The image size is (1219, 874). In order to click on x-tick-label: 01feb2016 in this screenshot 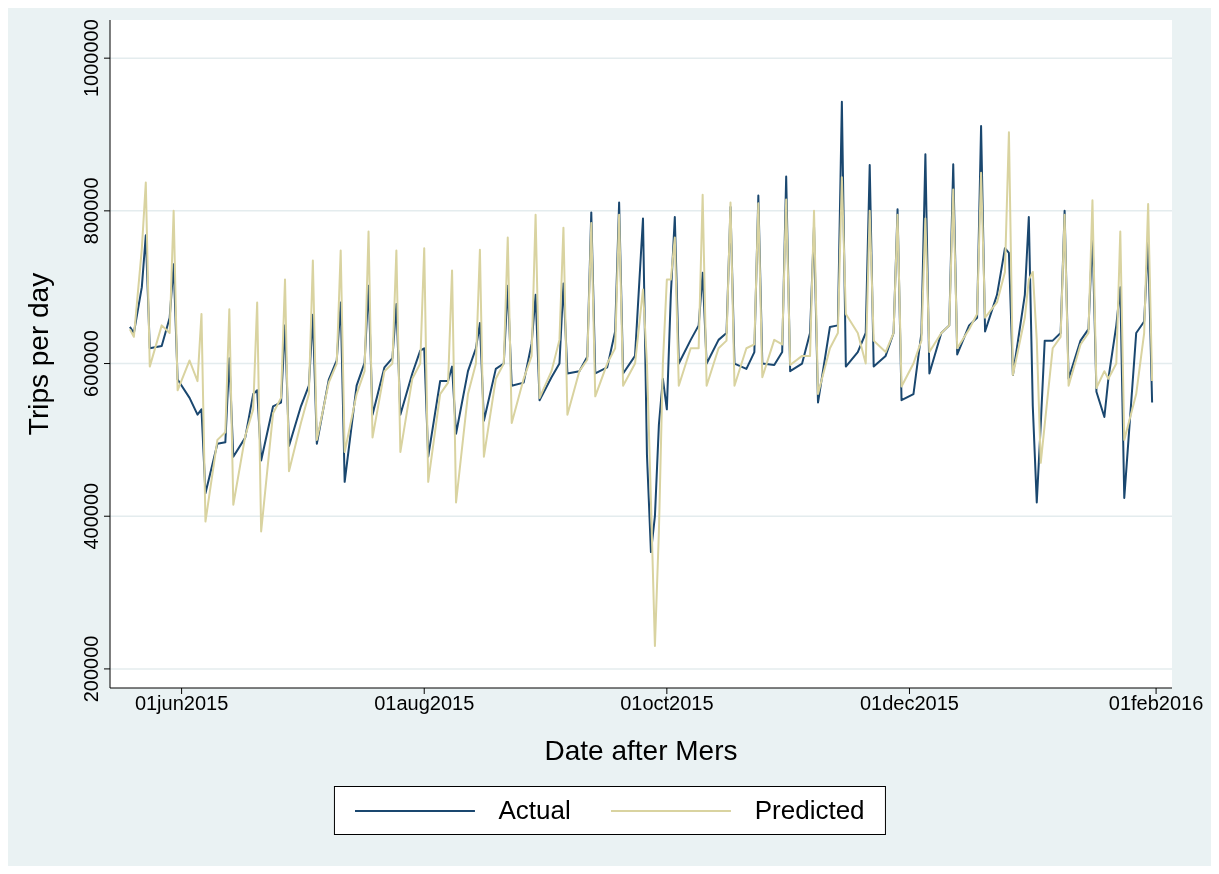, I will do `click(1156, 703)`.